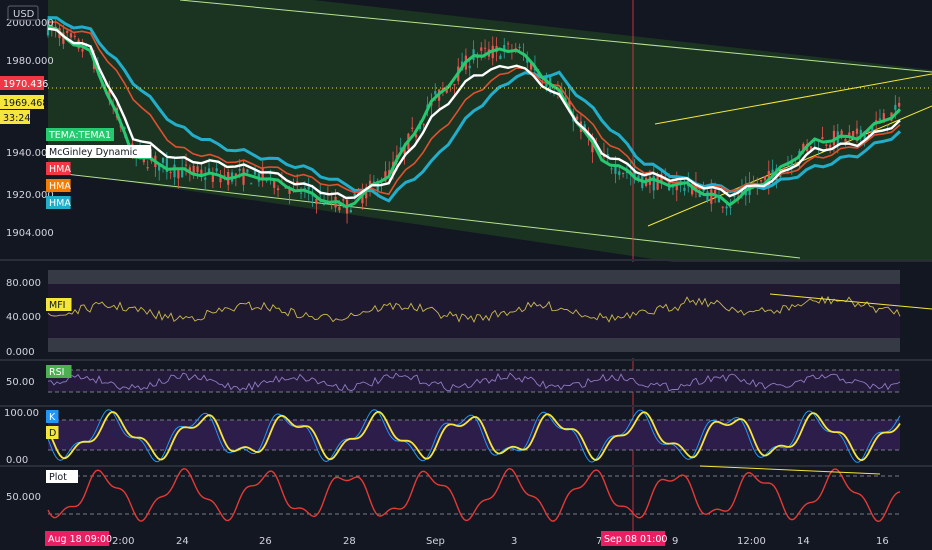 Image resolution: width=932 pixels, height=550 pixels. What do you see at coordinates (751, 541) in the screenshot?
I see `time-tick-label: 12:00` at bounding box center [751, 541].